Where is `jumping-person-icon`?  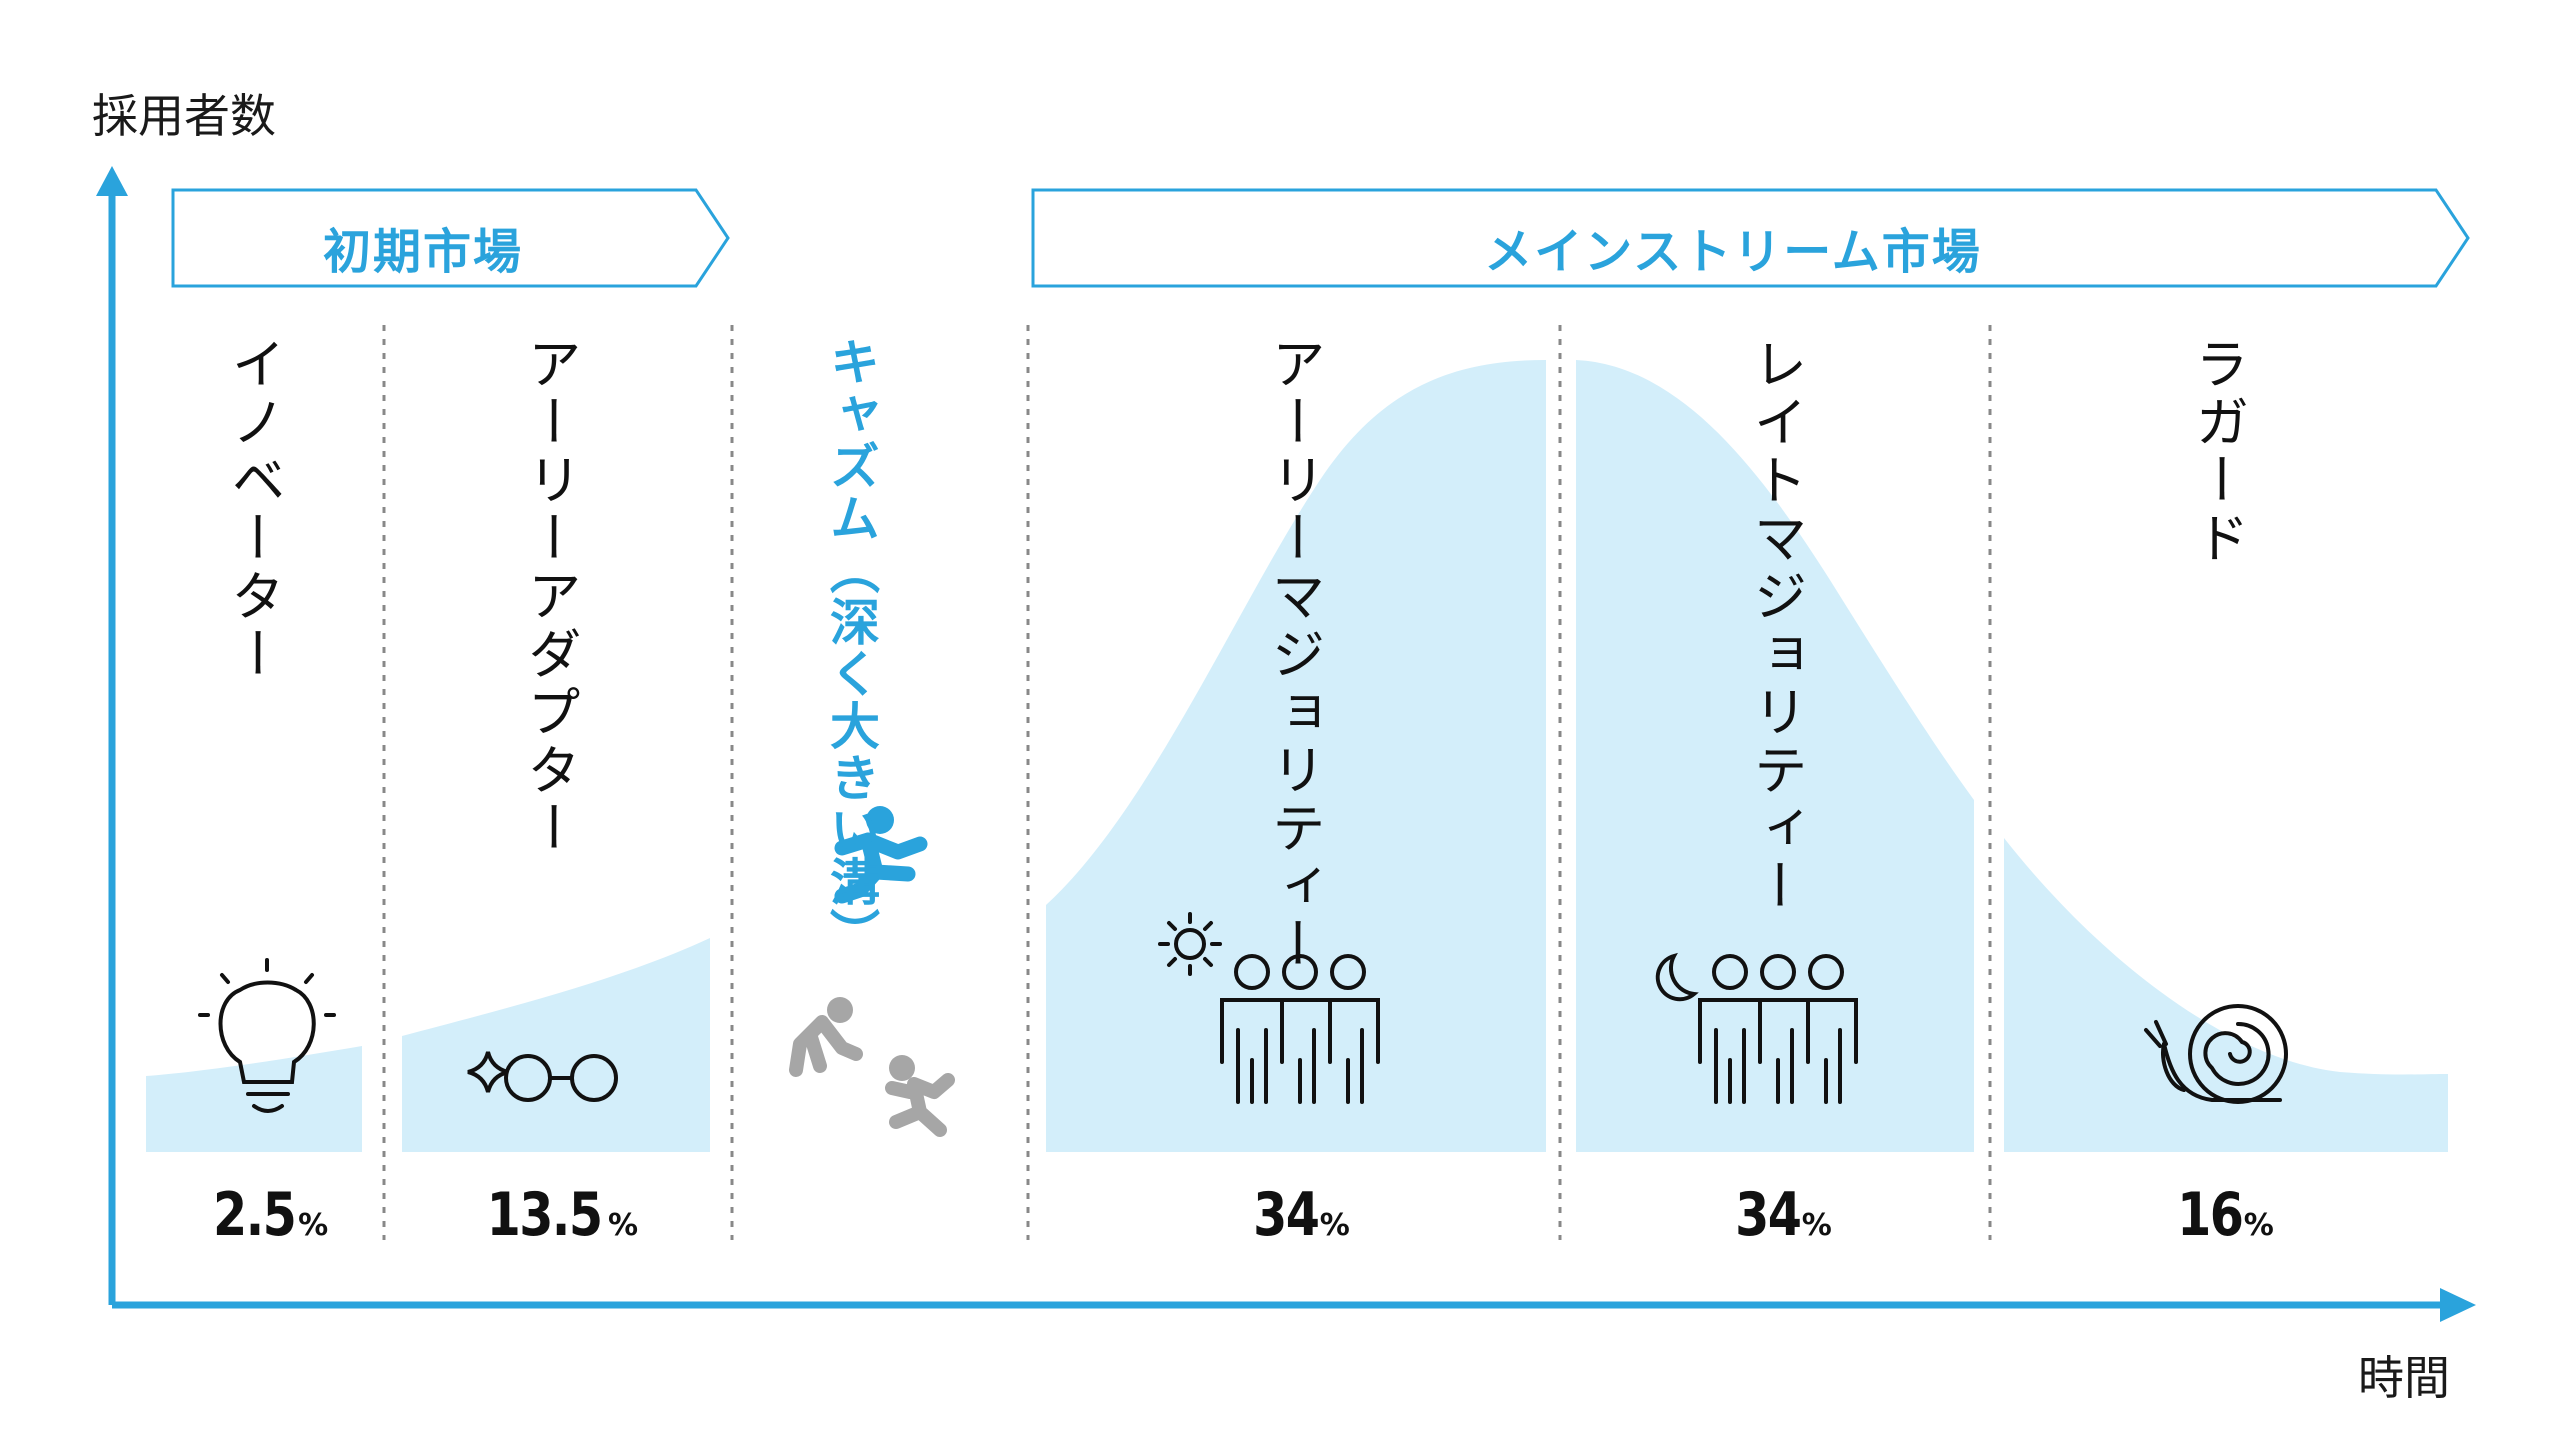 jumping-person-icon is located at coordinates (881, 855).